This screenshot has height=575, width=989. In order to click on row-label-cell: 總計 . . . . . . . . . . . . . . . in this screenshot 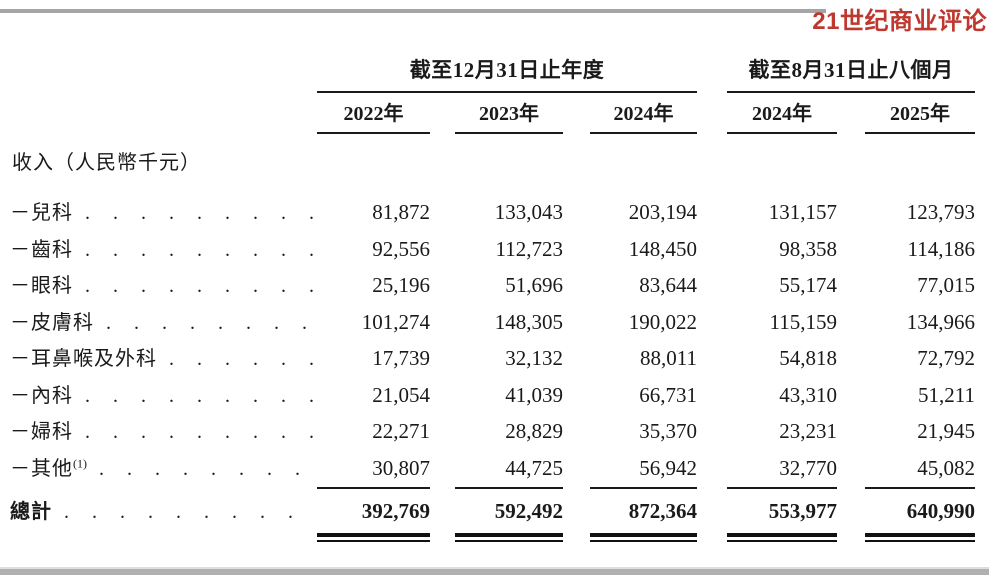, I will do `click(162, 512)`.